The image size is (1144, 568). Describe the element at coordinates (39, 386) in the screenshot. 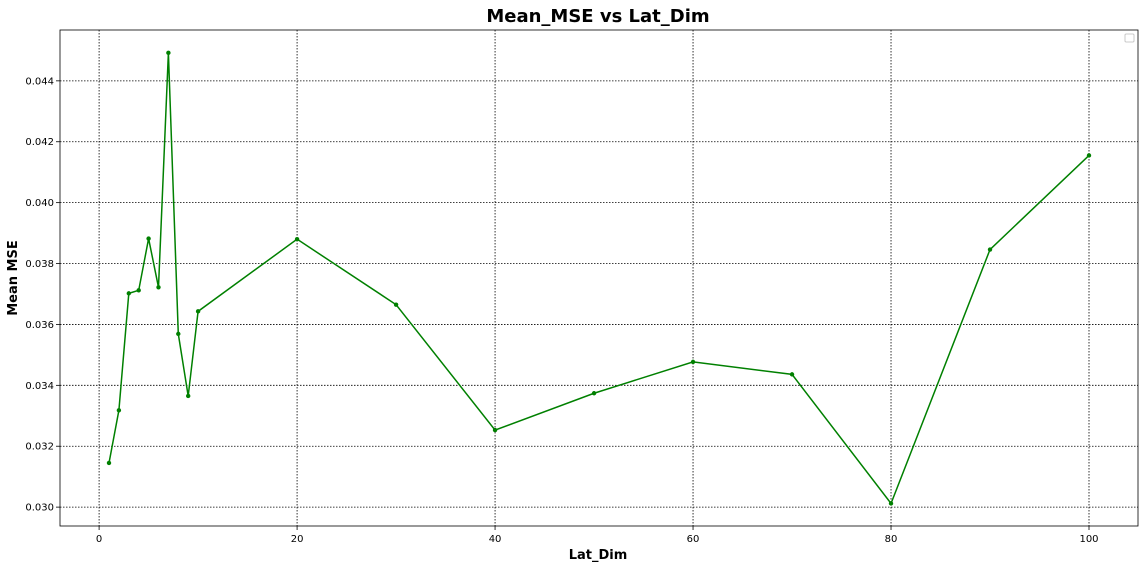

I see `y-tick-label: 0.034` at that location.